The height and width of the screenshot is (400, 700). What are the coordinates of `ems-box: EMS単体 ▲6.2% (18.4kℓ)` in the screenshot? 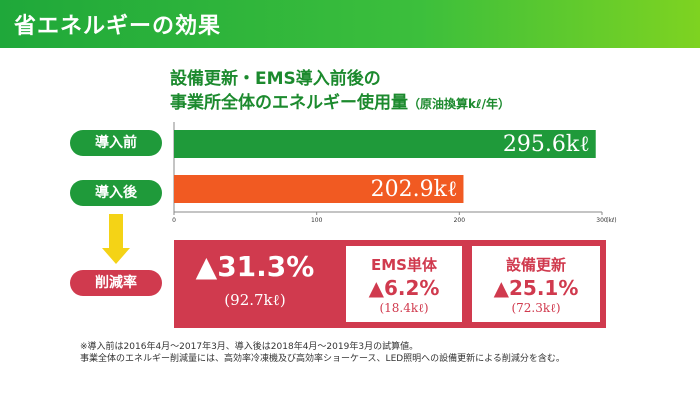 It's located at (404, 284).